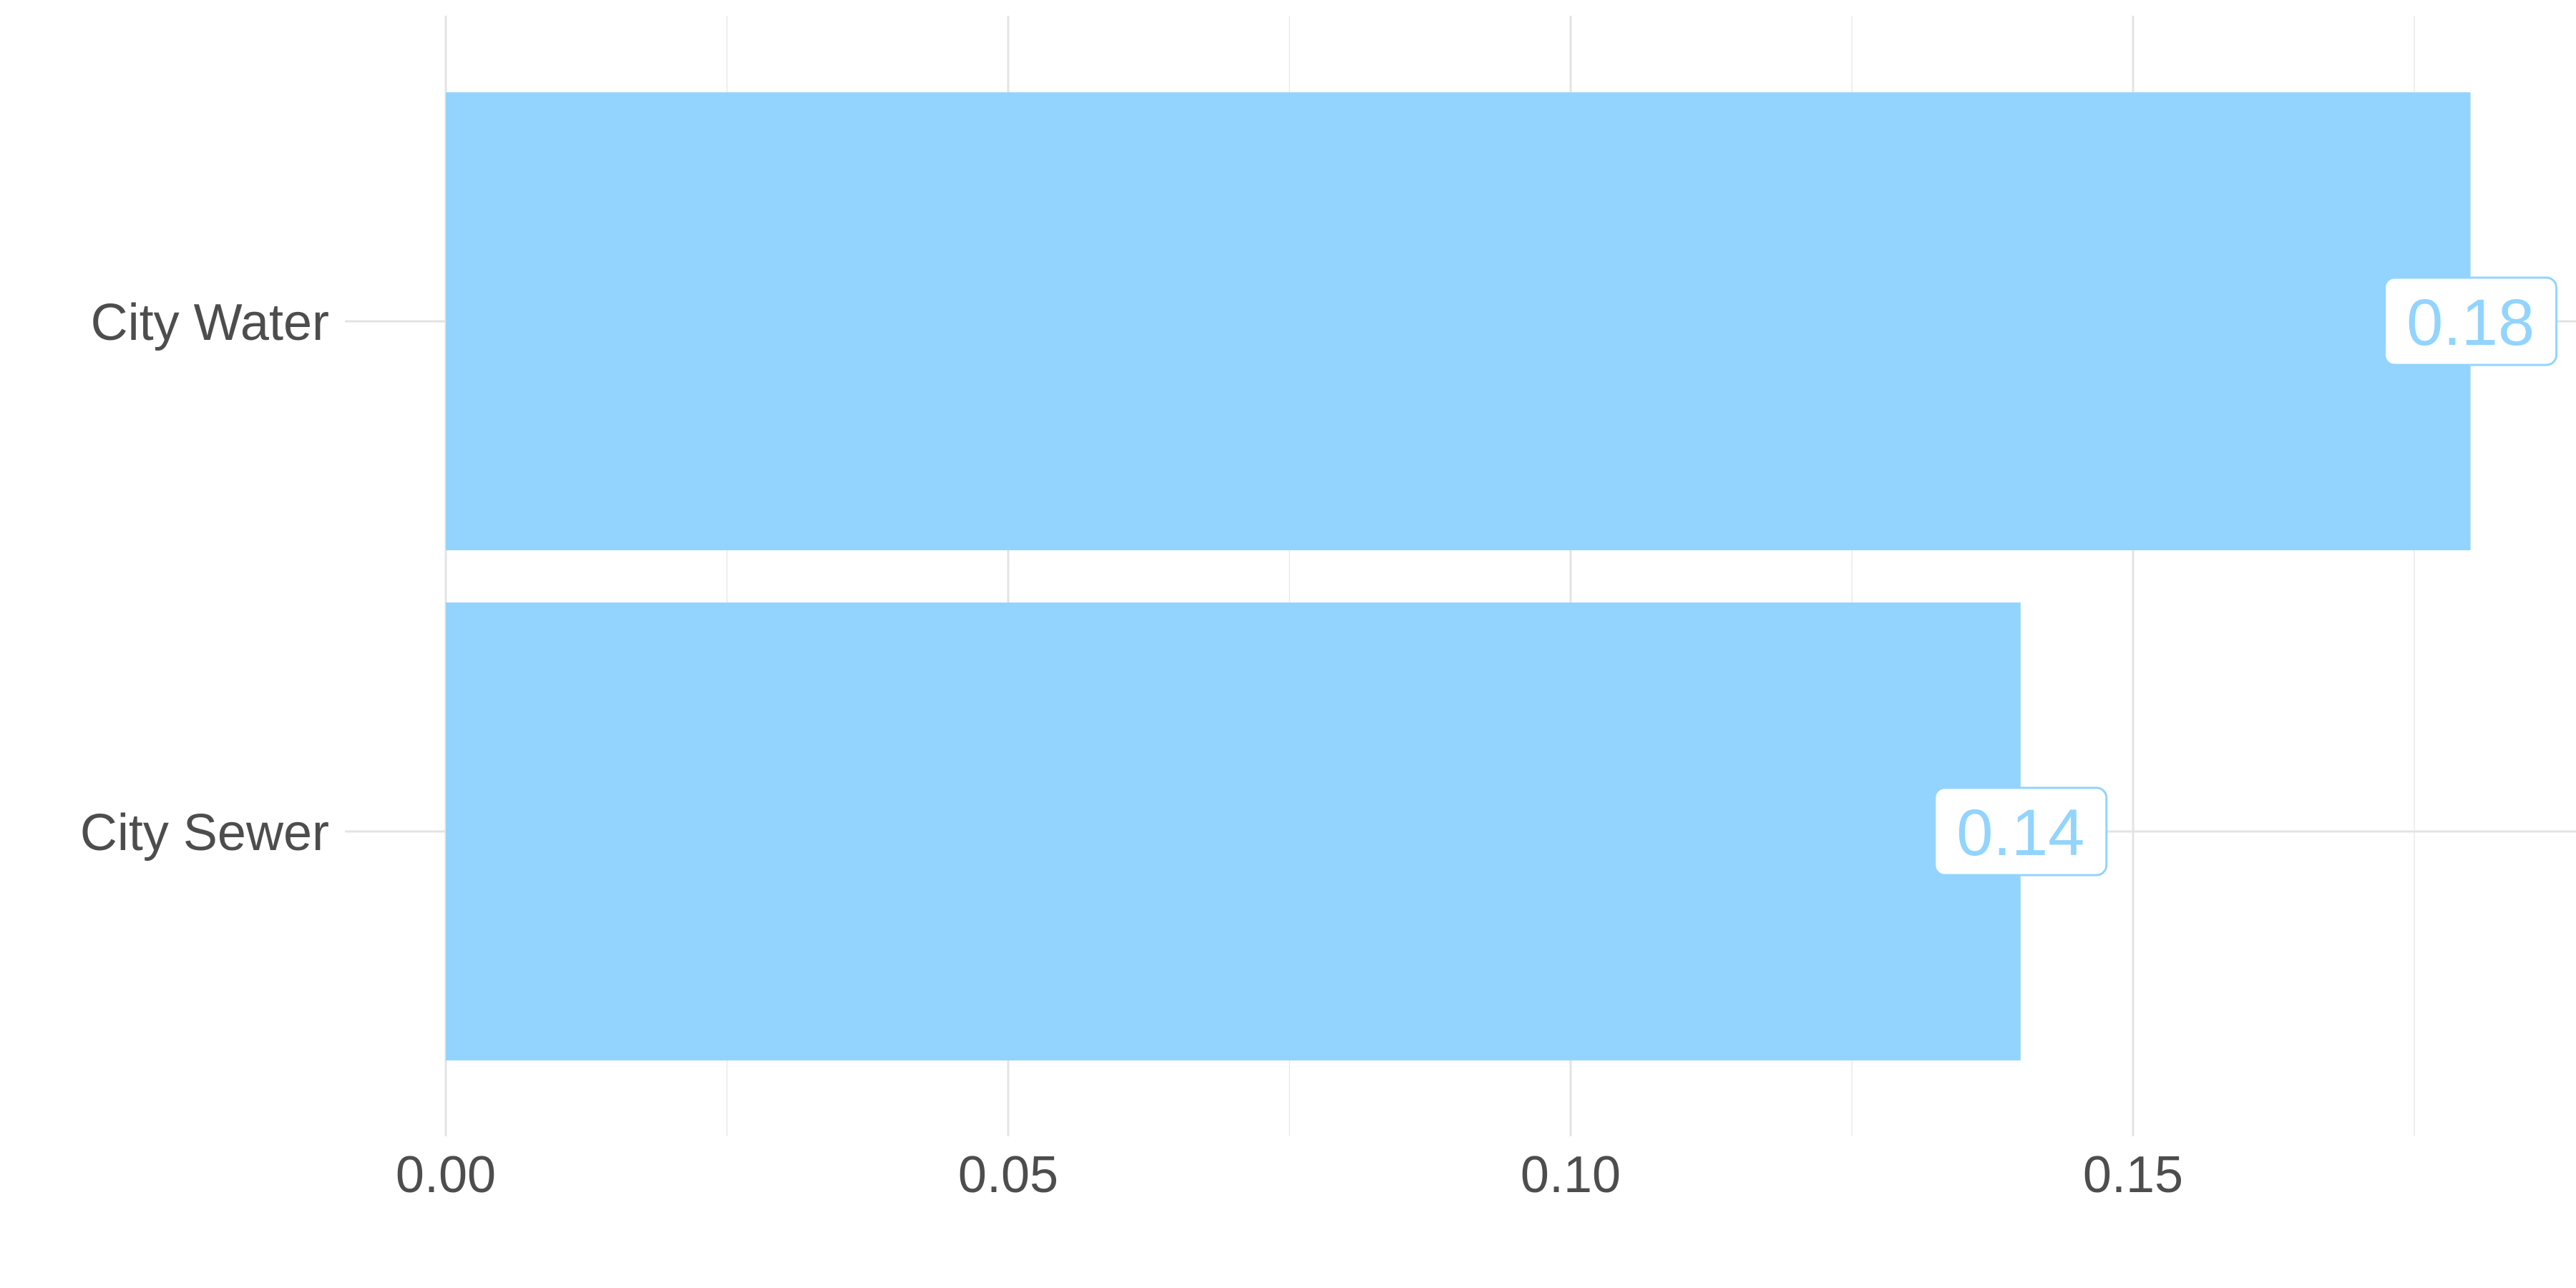 Image resolution: width=2576 pixels, height=1288 pixels. Describe the element at coordinates (1289, 1175) in the screenshot. I see `x-axis-tick-labels: 0.00 0.05 0.10 0.15` at that location.